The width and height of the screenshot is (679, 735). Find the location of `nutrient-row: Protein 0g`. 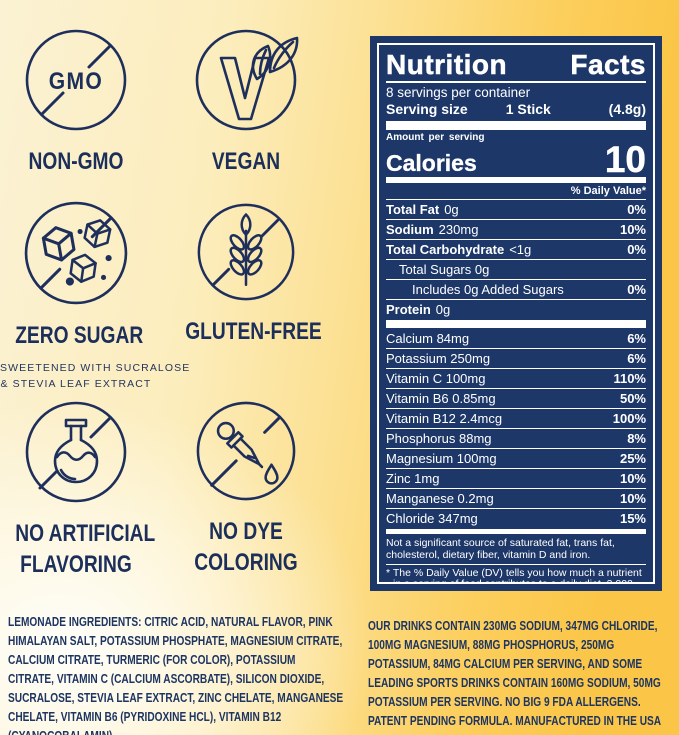

nutrient-row: Protein 0g is located at coordinates (516, 309).